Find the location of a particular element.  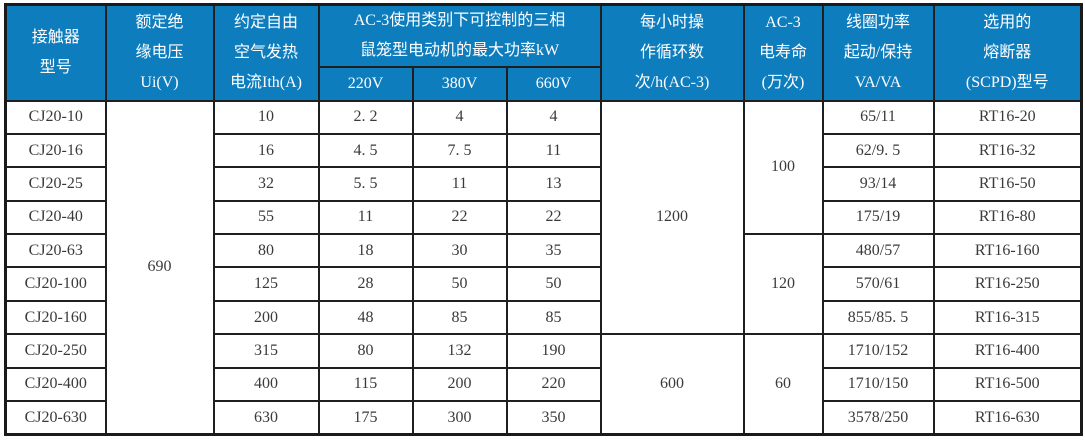

cell-max-power-660v: 11 is located at coordinates (553, 150).